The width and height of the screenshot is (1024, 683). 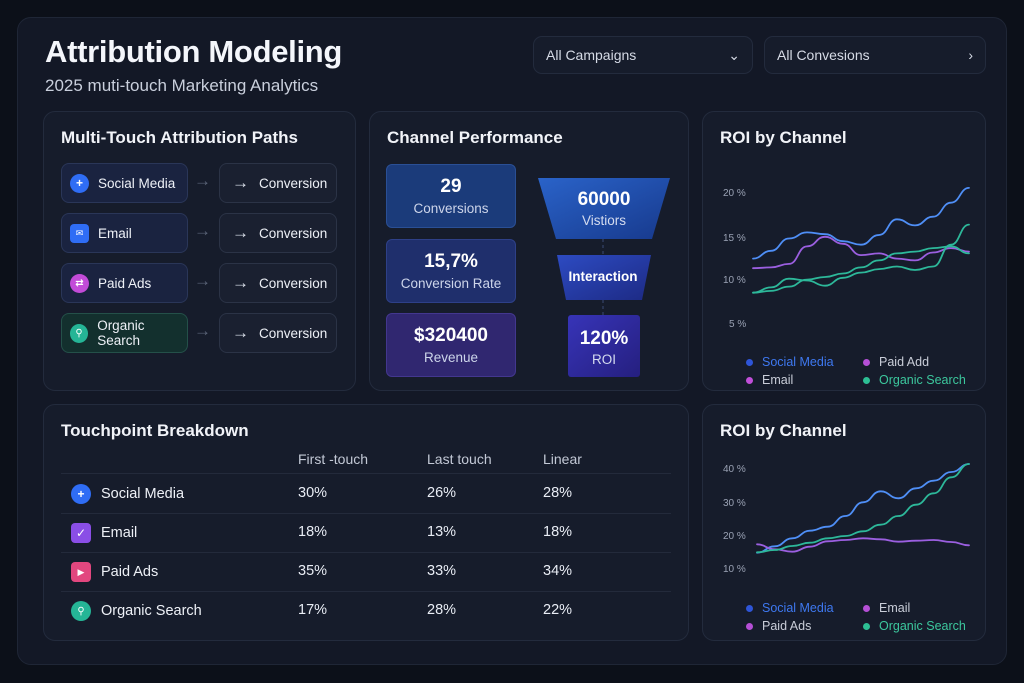 I want to click on row-first-touch: 18%, so click(x=313, y=532).